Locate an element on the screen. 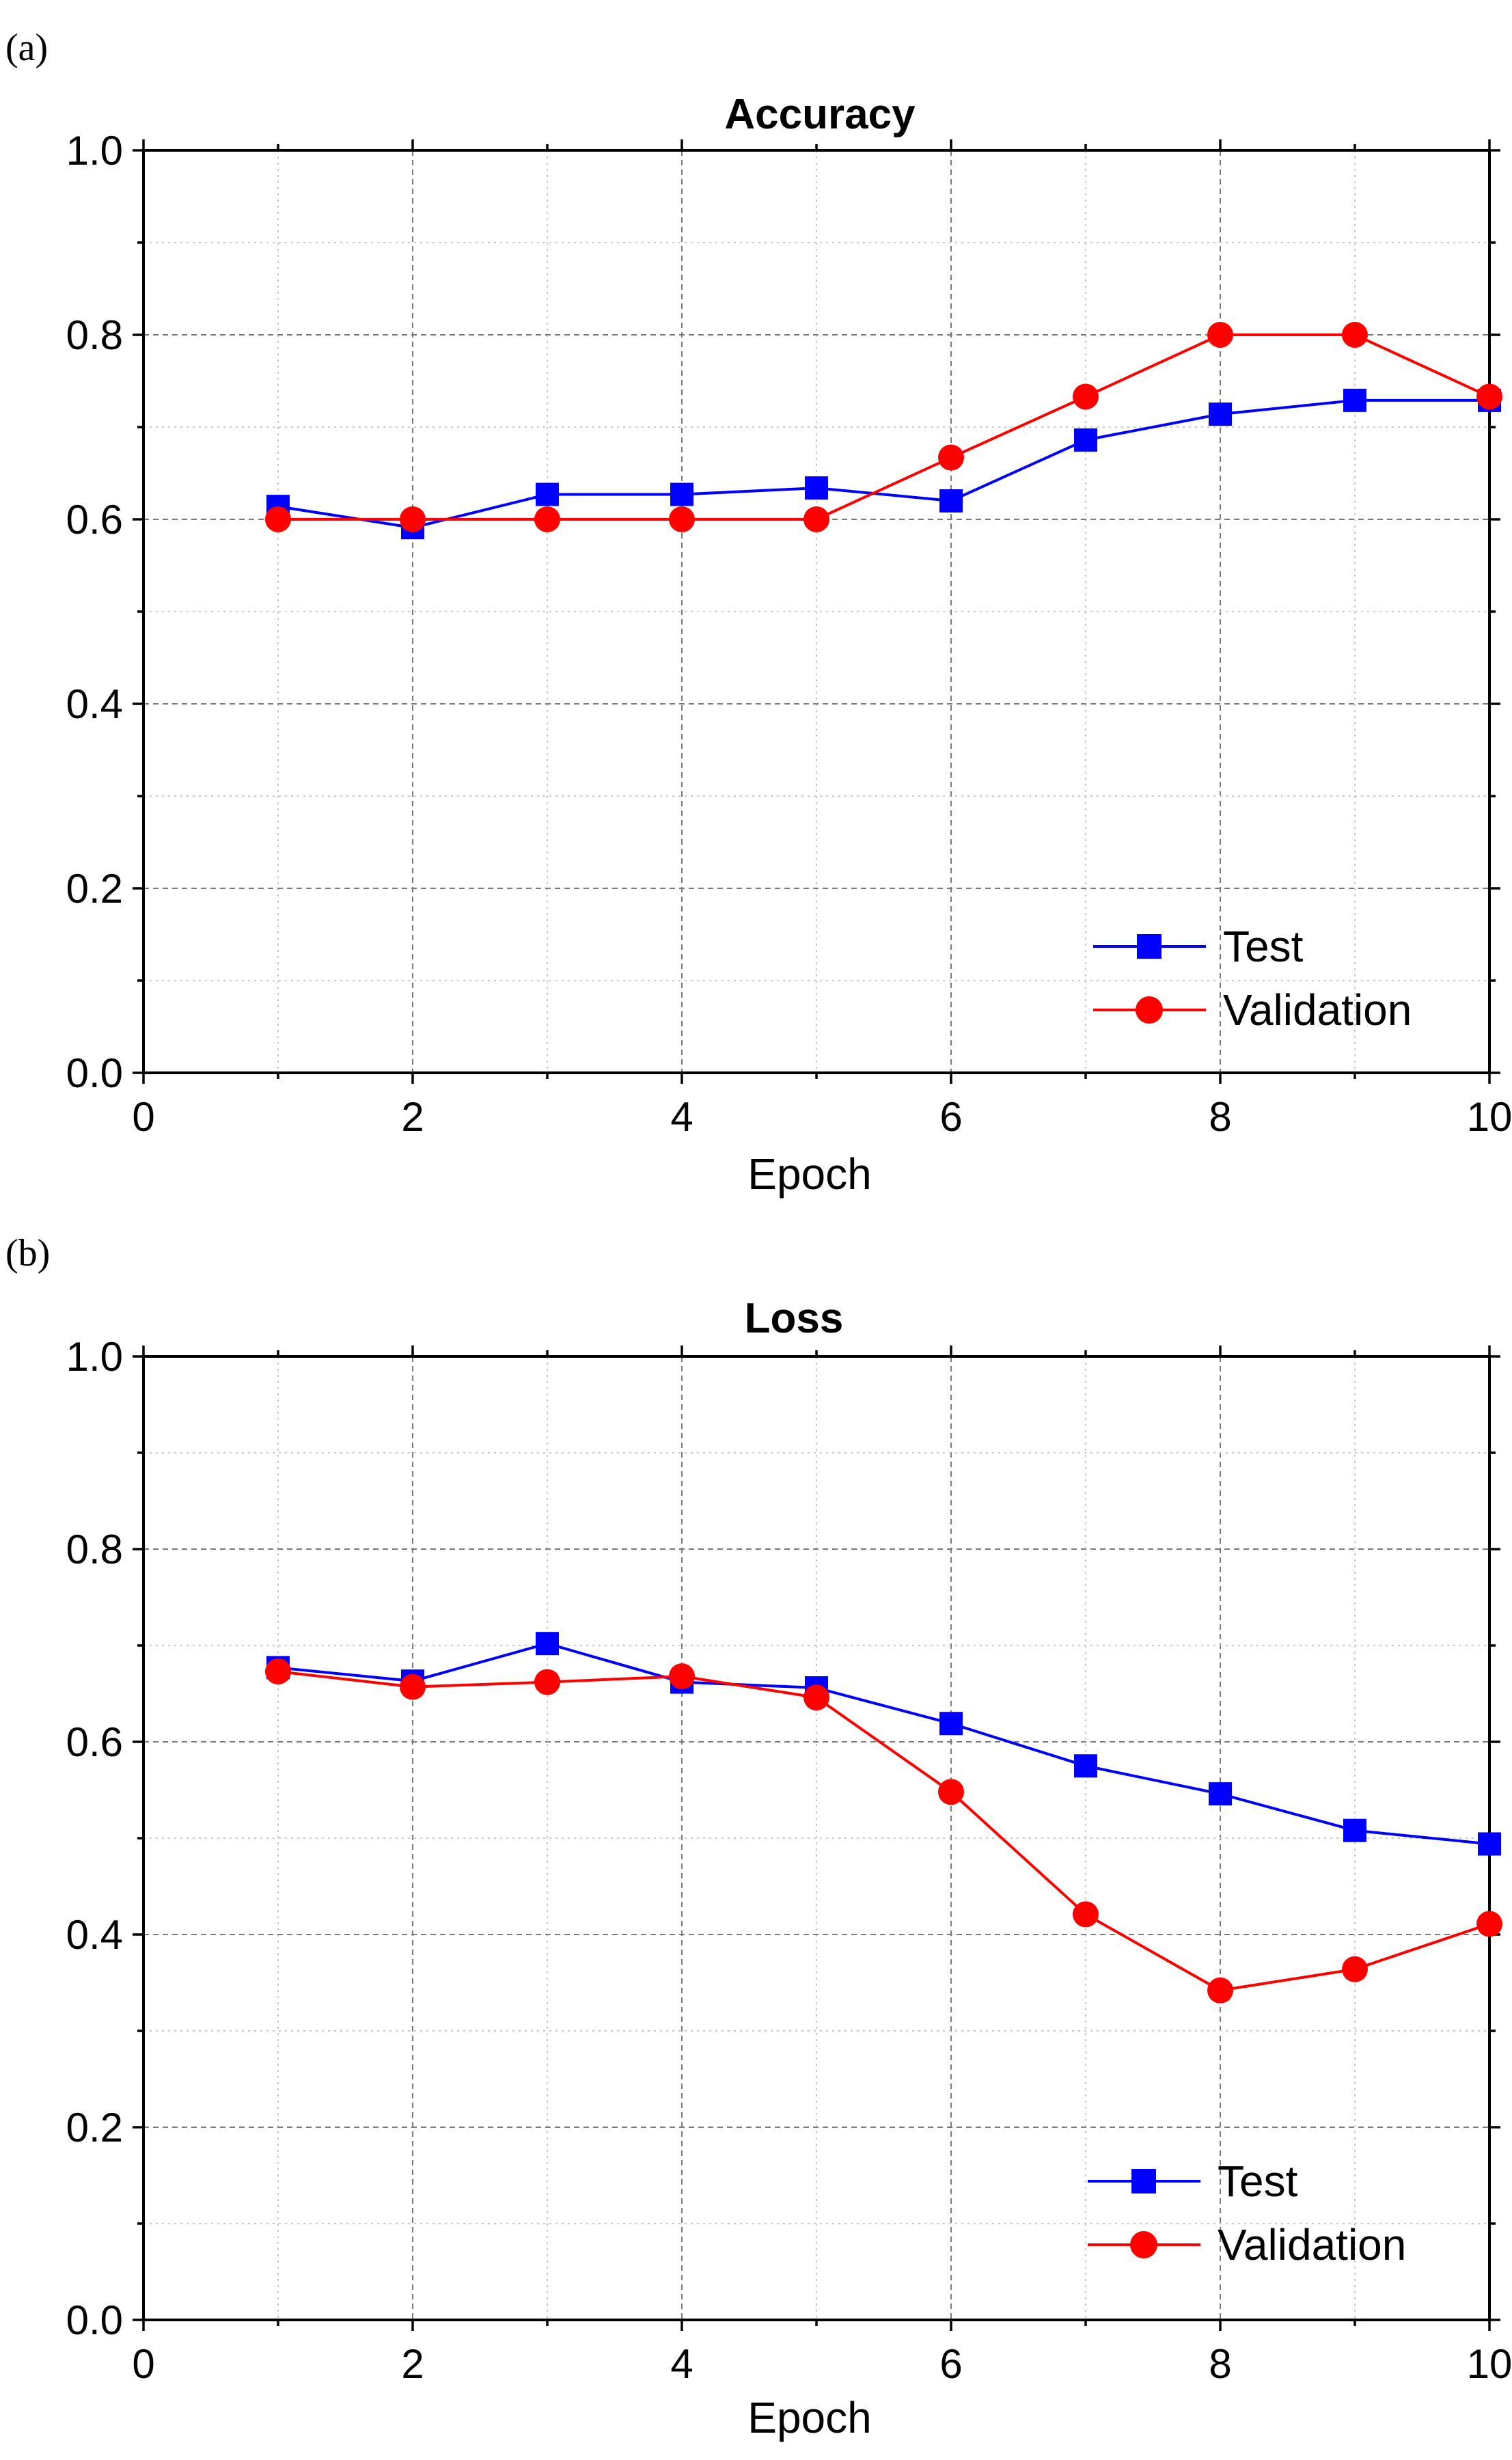  series-loss is located at coordinates (883, 1818).